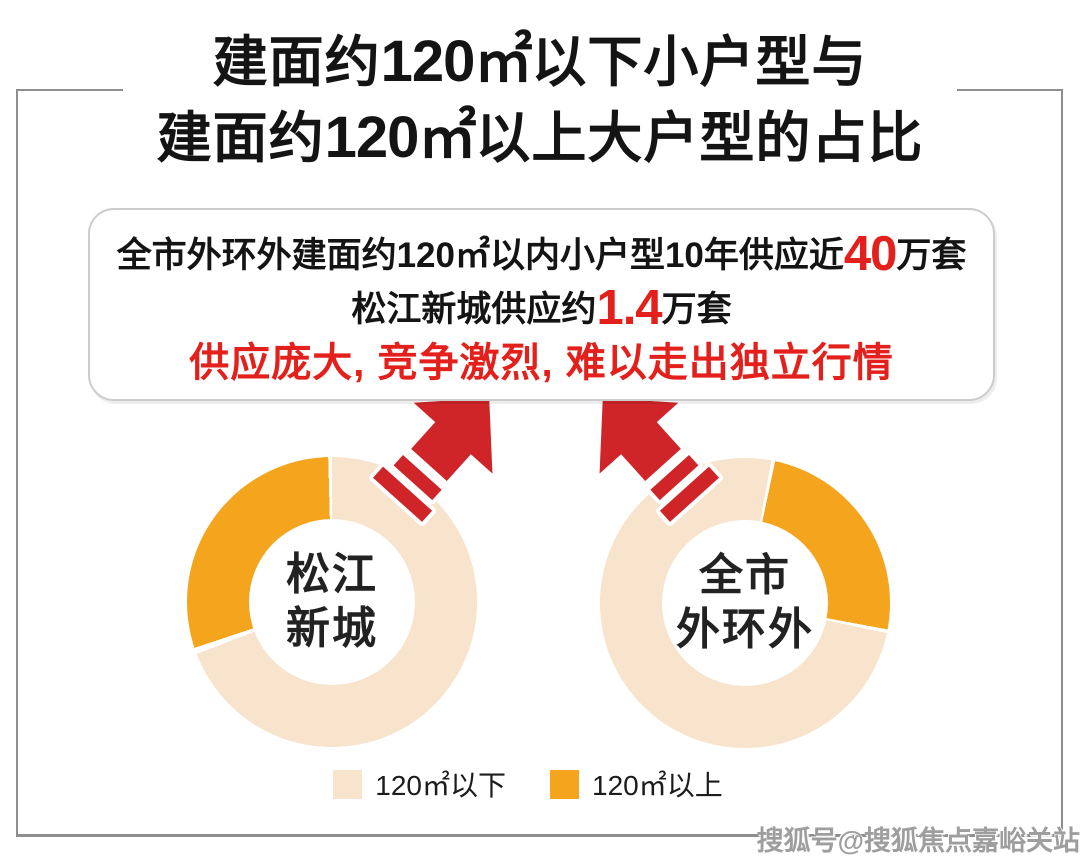 The height and width of the screenshot is (856, 1080). Describe the element at coordinates (745, 576) in the screenshot. I see `donut-label-line: 全市` at that location.